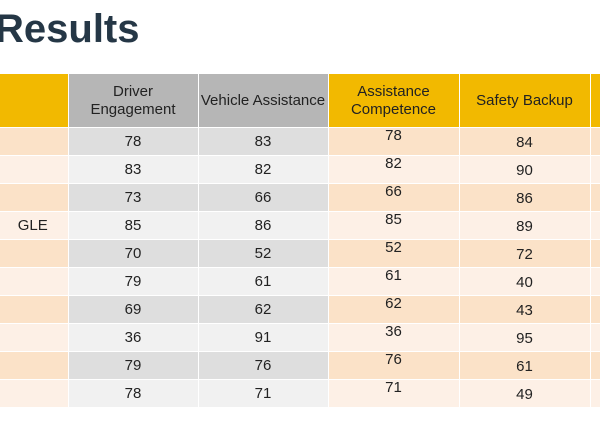  I want to click on cell-driver-engagement-value: 36, so click(133, 337).